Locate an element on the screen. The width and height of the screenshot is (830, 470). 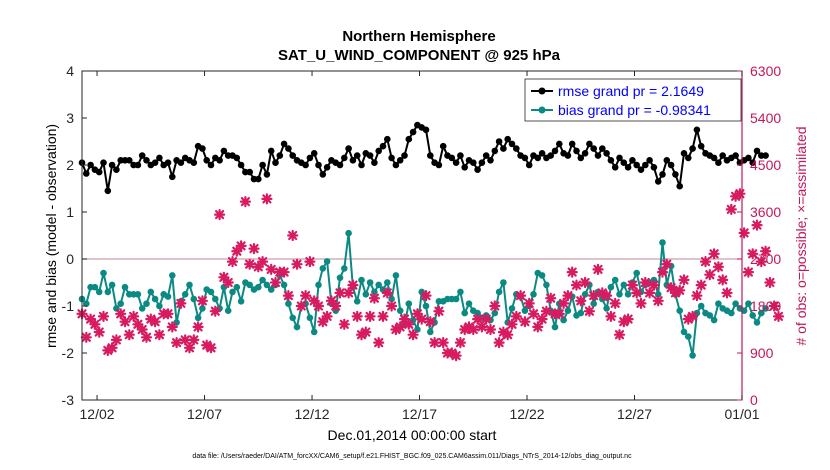
chart-title: Northern Hemisphere is located at coordinates (418, 36).